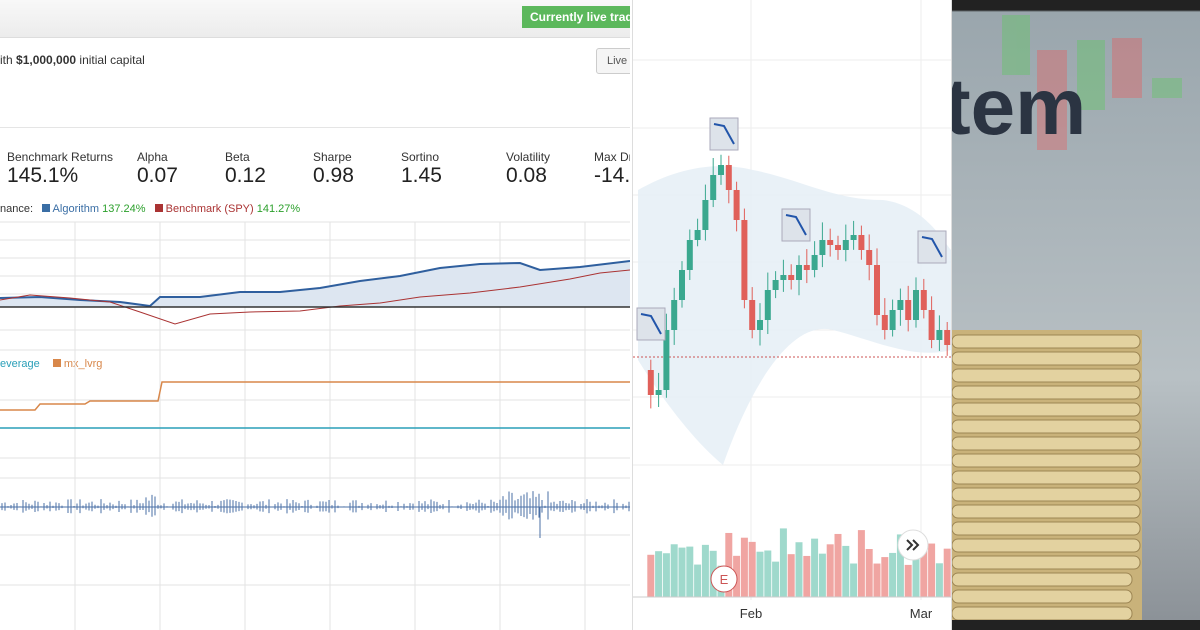 This screenshot has height=630, width=1200. I want to click on earnings-label: E, so click(724, 579).